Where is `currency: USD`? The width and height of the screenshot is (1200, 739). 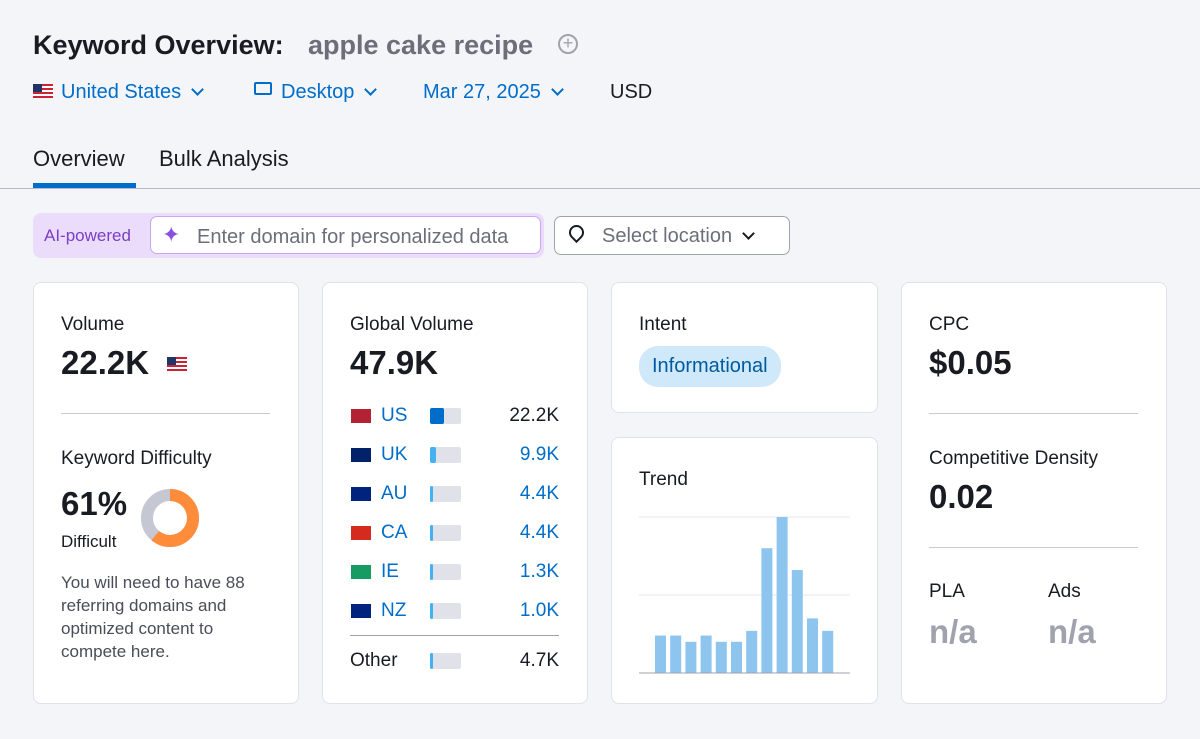 currency: USD is located at coordinates (631, 92).